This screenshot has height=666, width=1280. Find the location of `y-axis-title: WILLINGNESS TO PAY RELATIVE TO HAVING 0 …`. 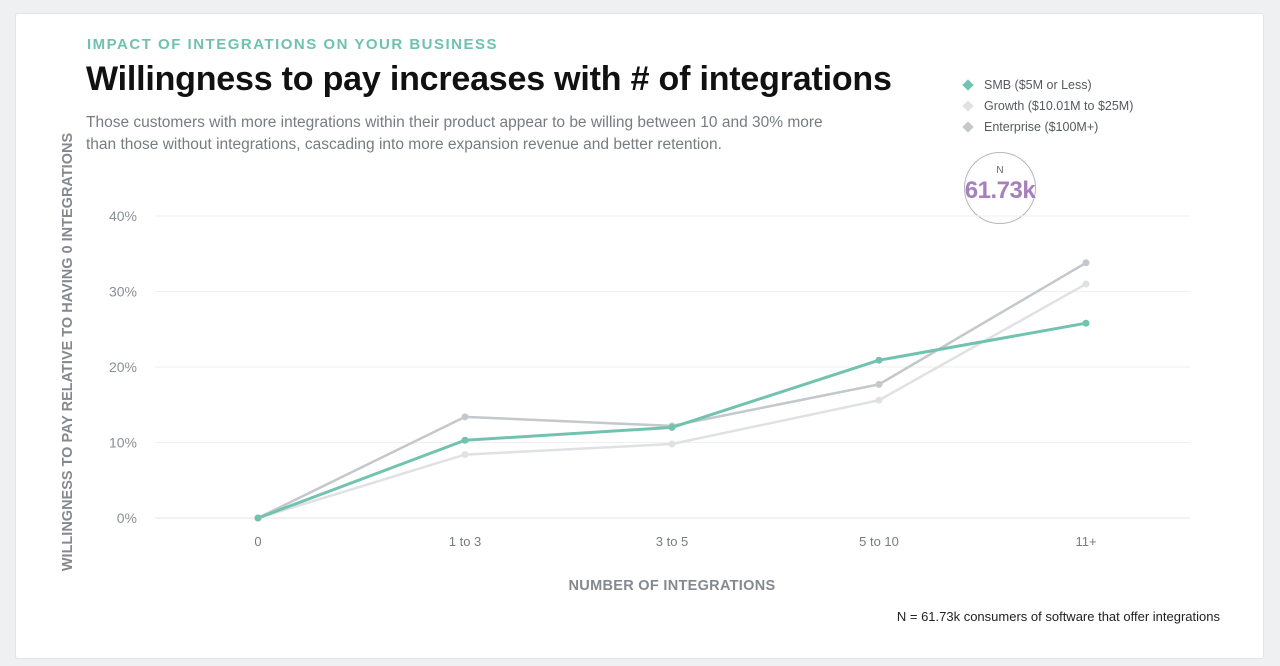

y-axis-title: WILLINGNESS TO PAY RELATIVE TO HAVING 0 … is located at coordinates (68, 352).